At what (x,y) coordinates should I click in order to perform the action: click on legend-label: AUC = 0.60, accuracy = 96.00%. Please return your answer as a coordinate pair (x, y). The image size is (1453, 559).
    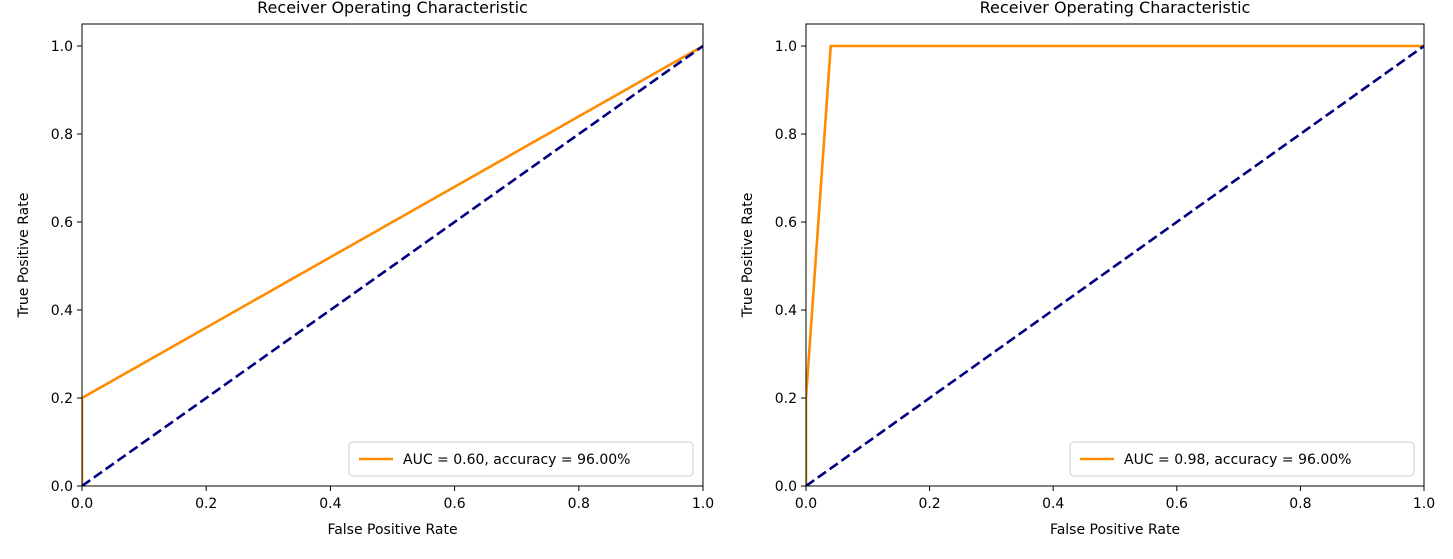
    Looking at the image, I should click on (516, 460).